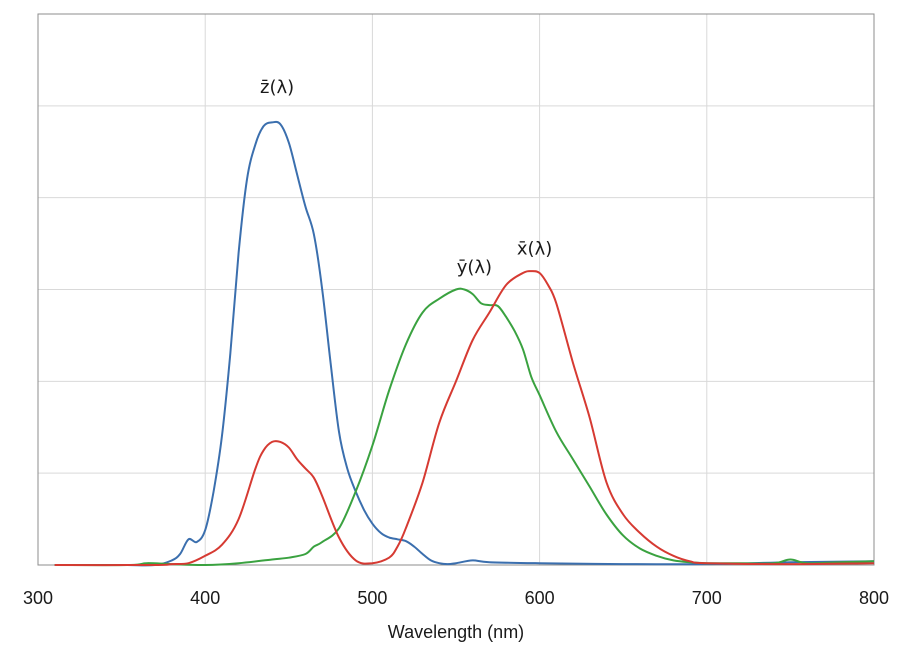  What do you see at coordinates (540, 598) in the screenshot?
I see `x-tick-label: 600` at bounding box center [540, 598].